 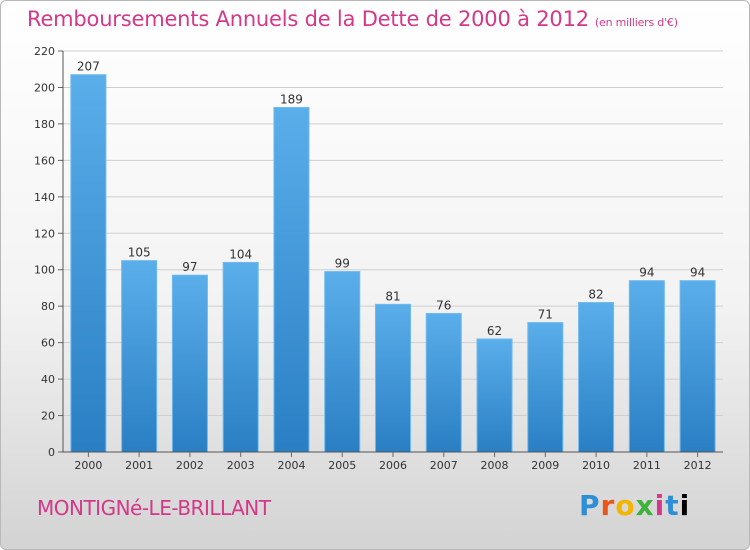 What do you see at coordinates (342, 362) in the screenshot?
I see `bar-2005` at bounding box center [342, 362].